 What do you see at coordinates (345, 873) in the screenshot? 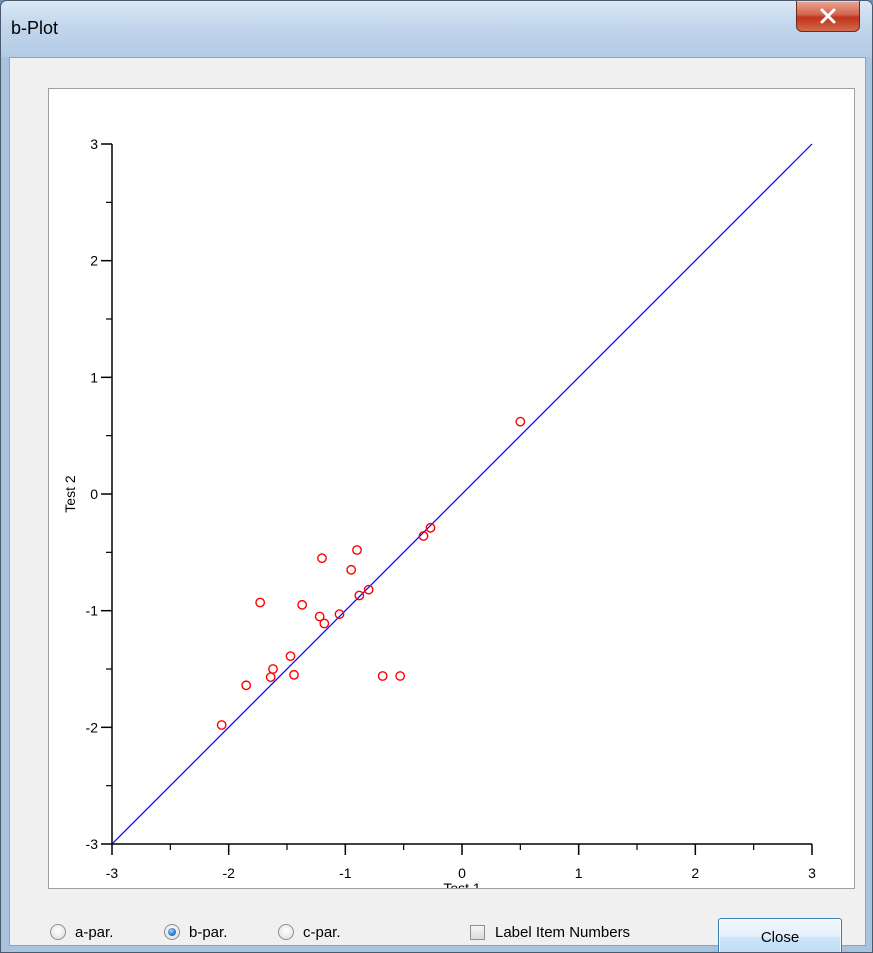
I see `x-tick-label: -1` at bounding box center [345, 873].